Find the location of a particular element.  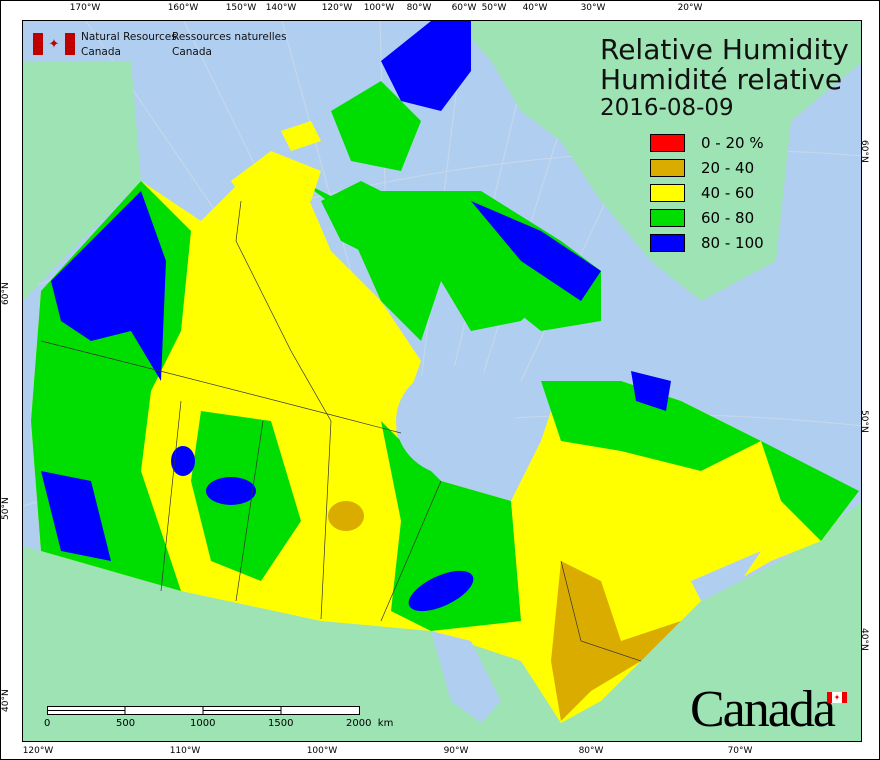

agency-fr-line2: Canada is located at coordinates (192, 52).